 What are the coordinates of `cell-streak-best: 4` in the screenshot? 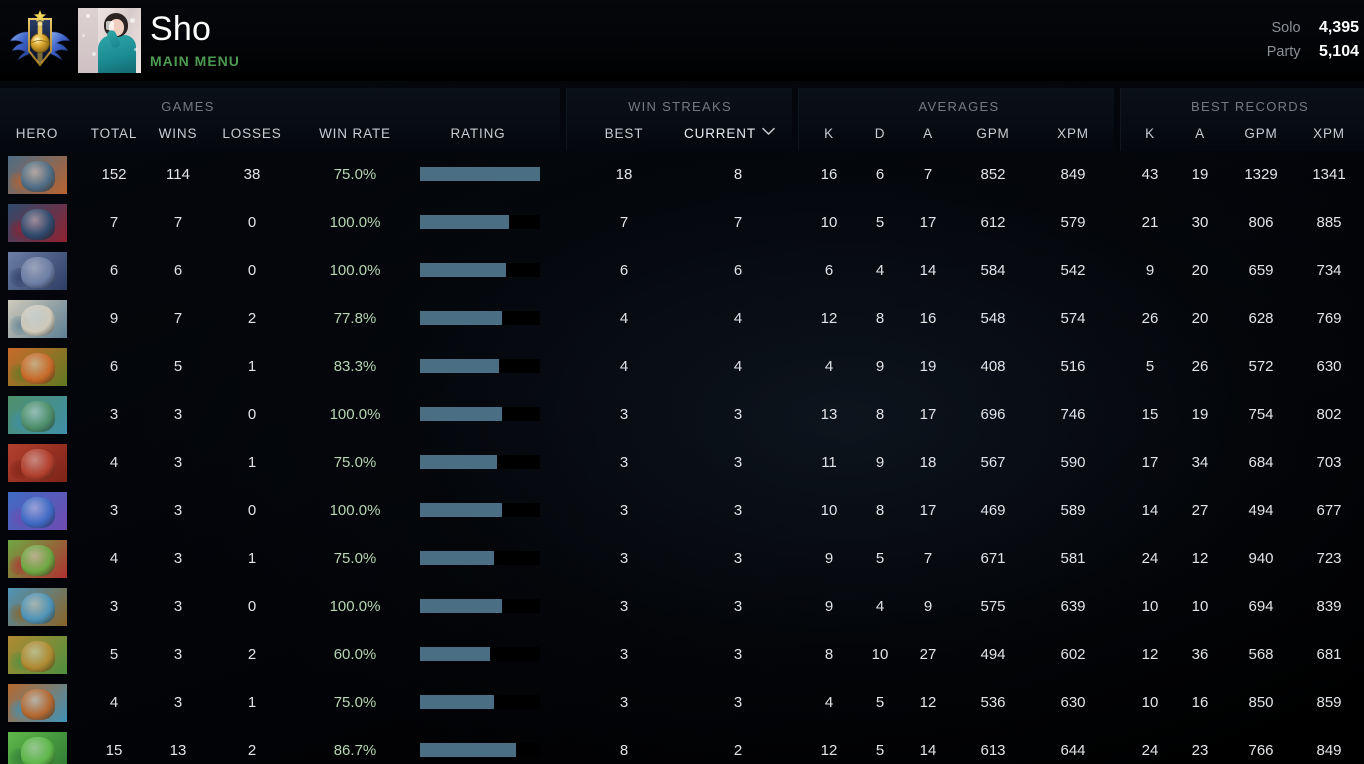 It's located at (624, 318).